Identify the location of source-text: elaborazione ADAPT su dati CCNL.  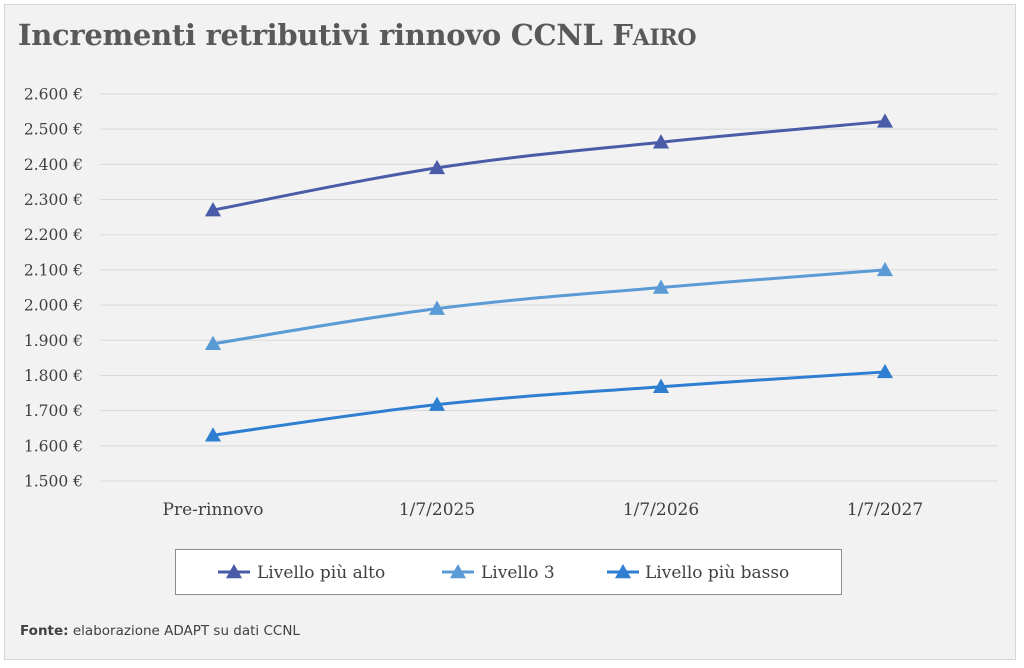
(186, 631).